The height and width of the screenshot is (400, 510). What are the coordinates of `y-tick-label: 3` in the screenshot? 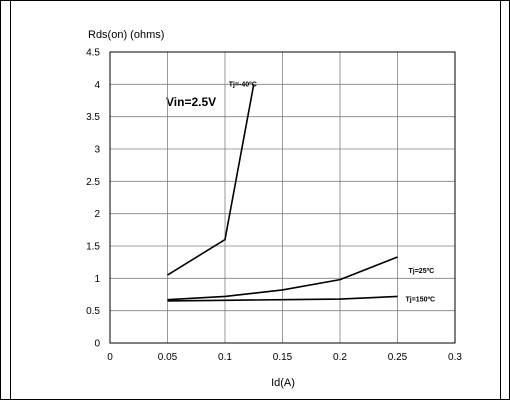 It's located at (97, 150).